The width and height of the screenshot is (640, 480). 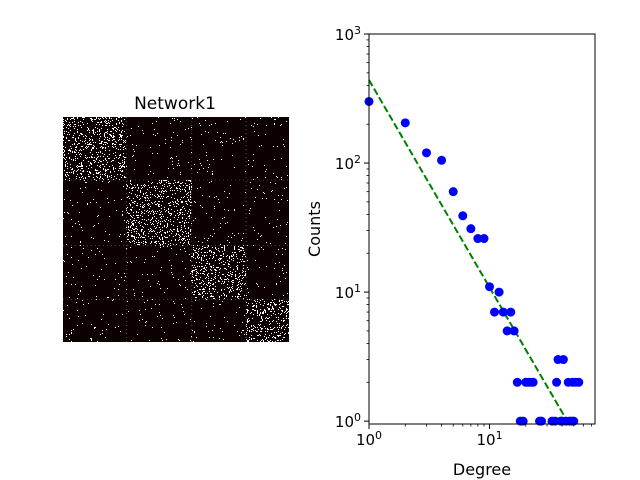 What do you see at coordinates (489, 439) in the screenshot?
I see `x-tick-label: 101` at bounding box center [489, 439].